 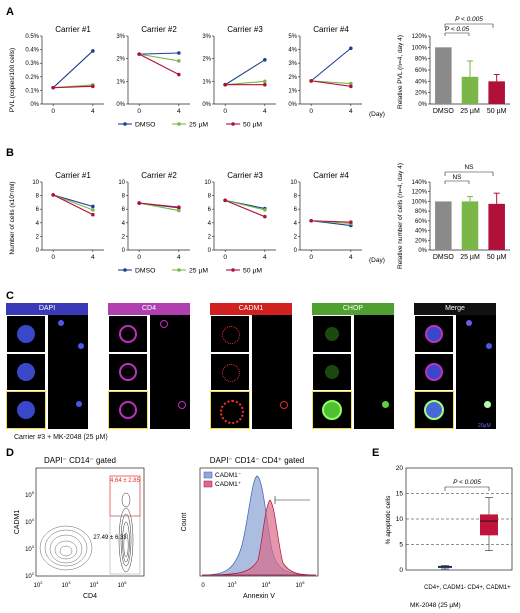 I want to click on y-tick-label-b3-3: 6, so click(x=296, y=210).